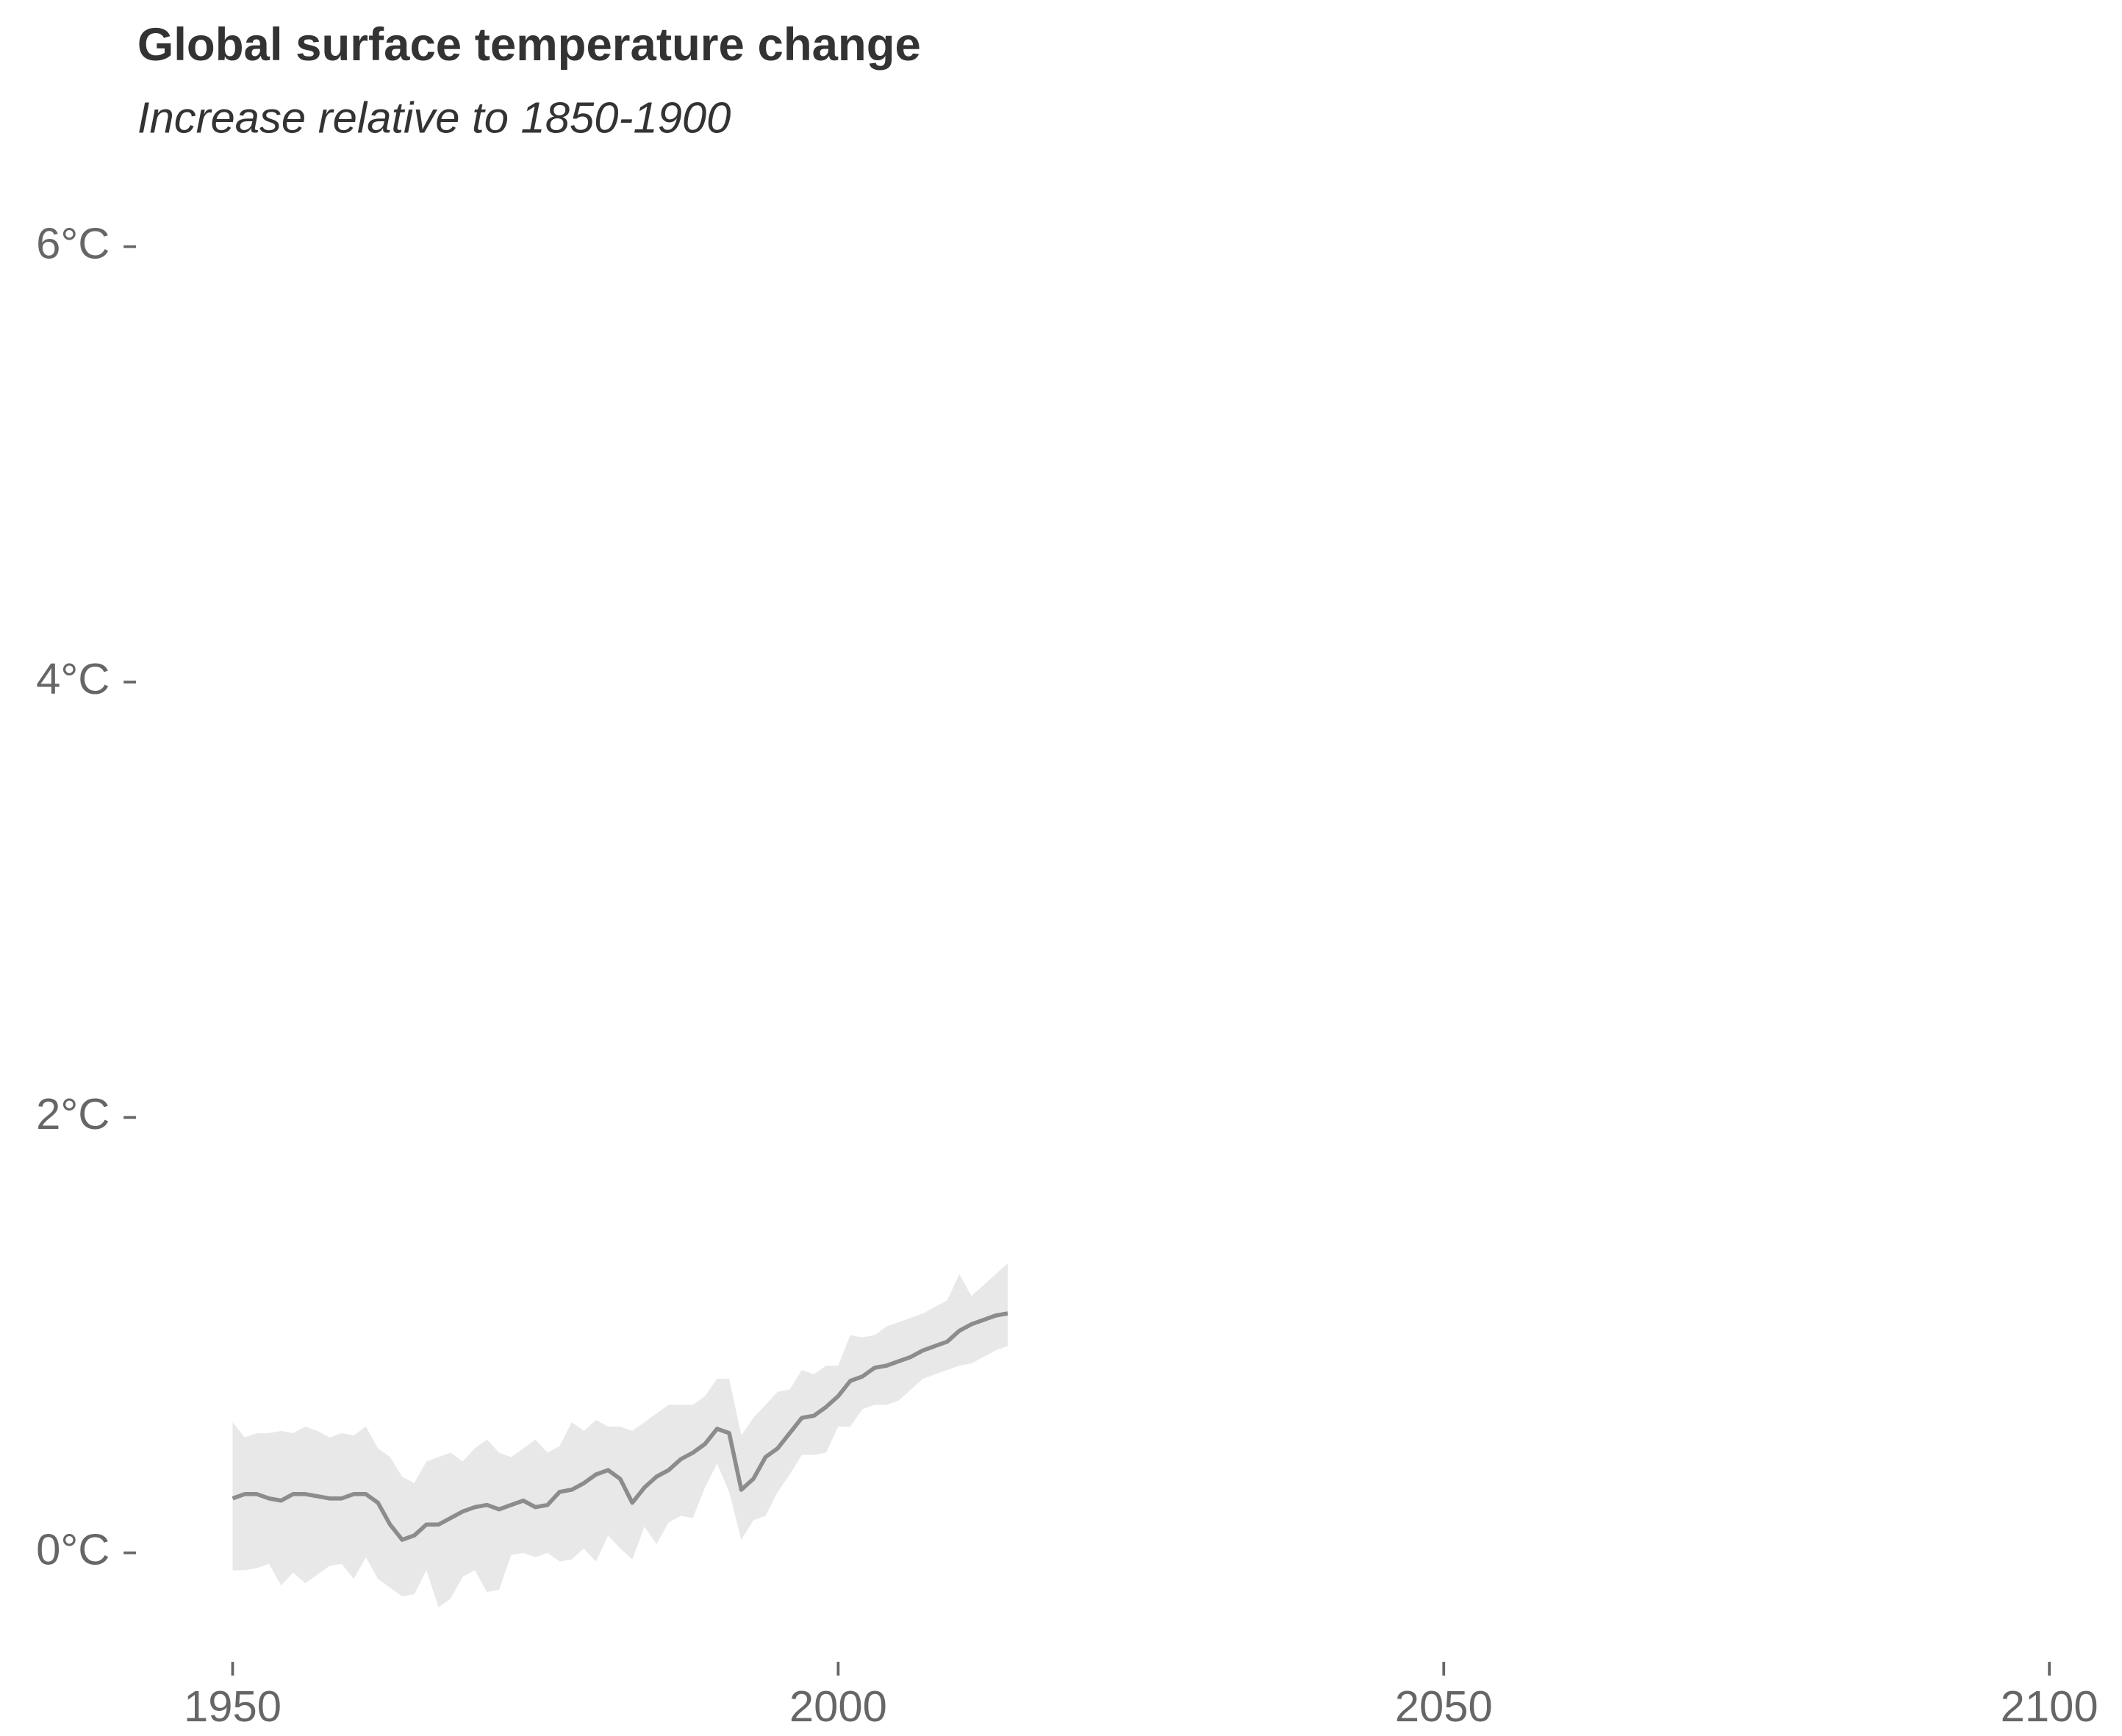 Image resolution: width=2122 pixels, height=1736 pixels. I want to click on chart-subtitle: Increase relative to 1850-1900, so click(434, 117).